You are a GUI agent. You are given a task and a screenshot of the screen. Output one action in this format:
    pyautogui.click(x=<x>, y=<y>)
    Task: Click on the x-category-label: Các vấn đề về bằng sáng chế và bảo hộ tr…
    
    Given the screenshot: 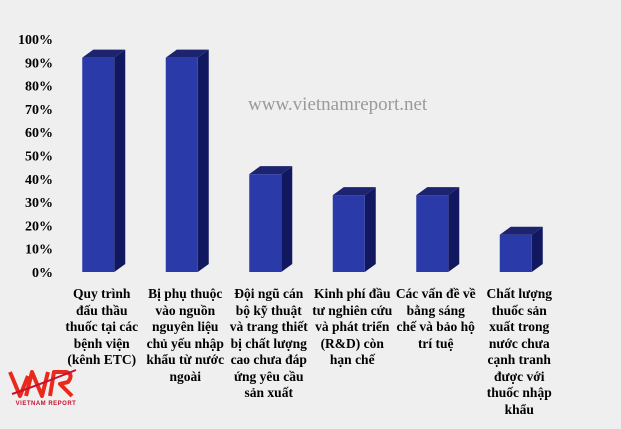 What is the action you would take?
    pyautogui.click(x=435, y=318)
    